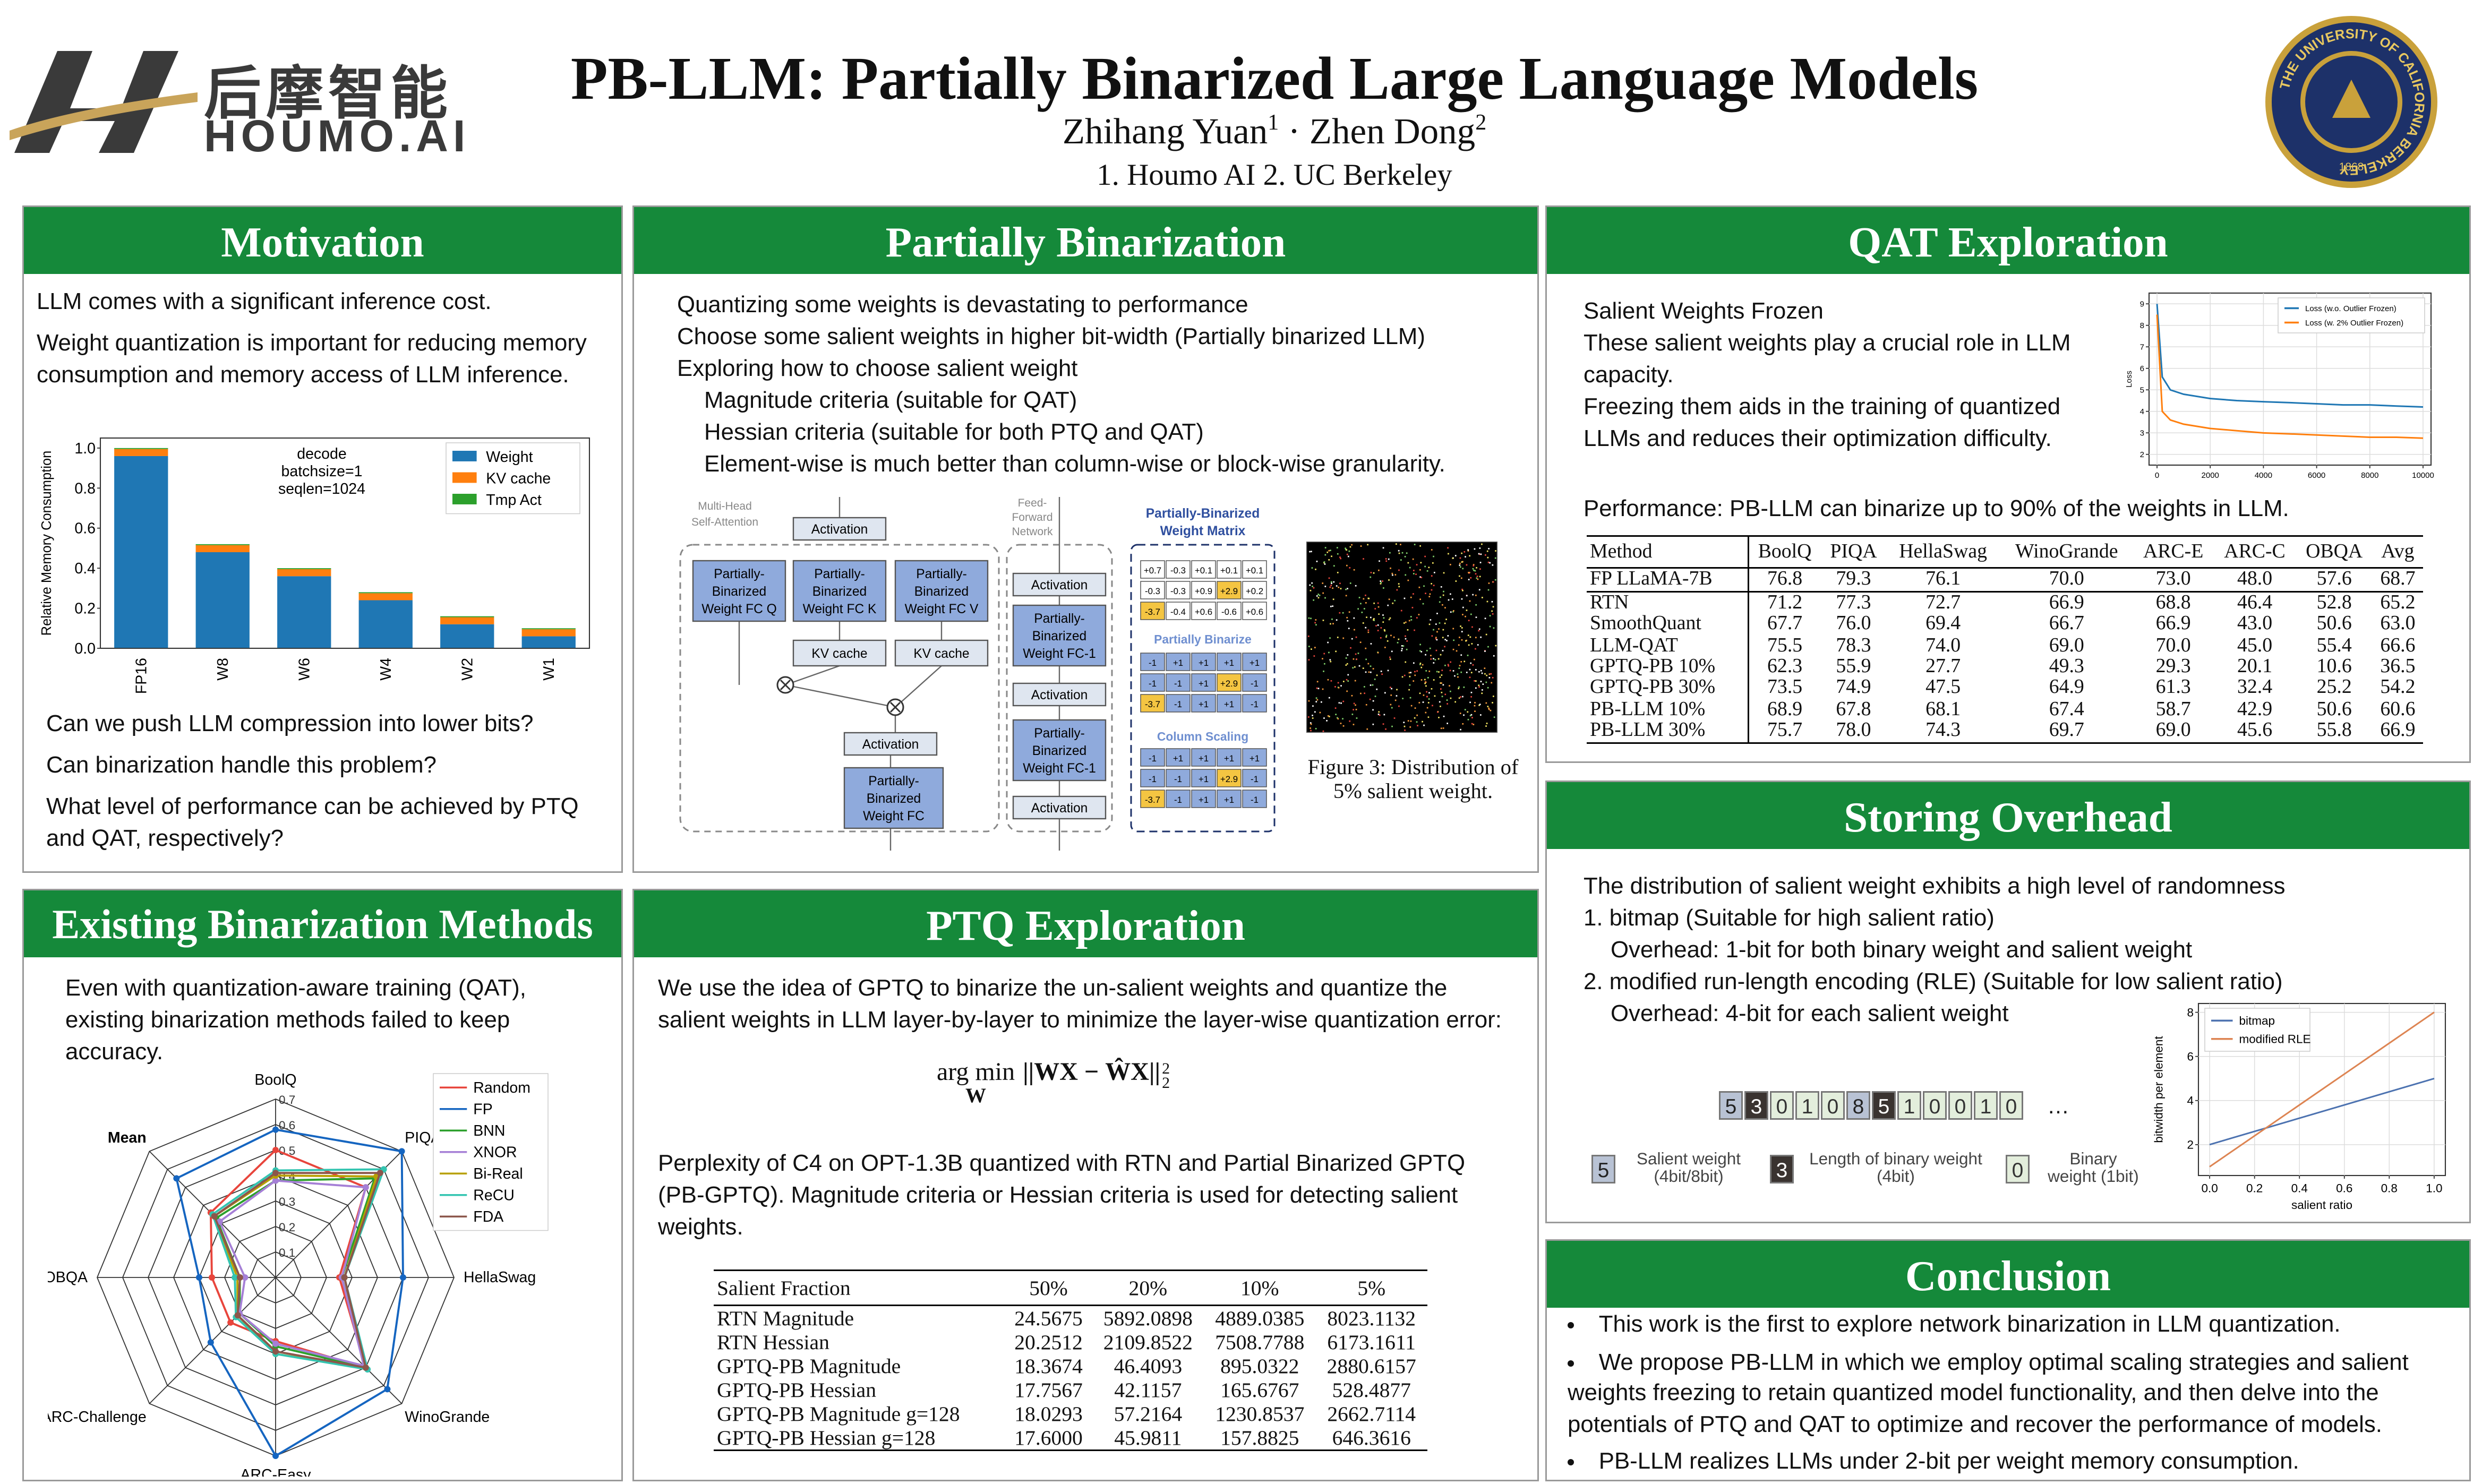 The width and height of the screenshot is (2482, 1484). What do you see at coordinates (1784, 580) in the screenshot?
I see `cell: 76.8` at bounding box center [1784, 580].